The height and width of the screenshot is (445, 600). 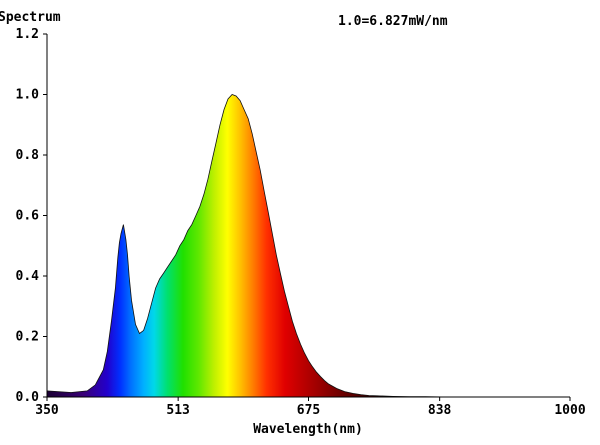 I want to click on x-tick-label: 513, so click(x=177, y=410).